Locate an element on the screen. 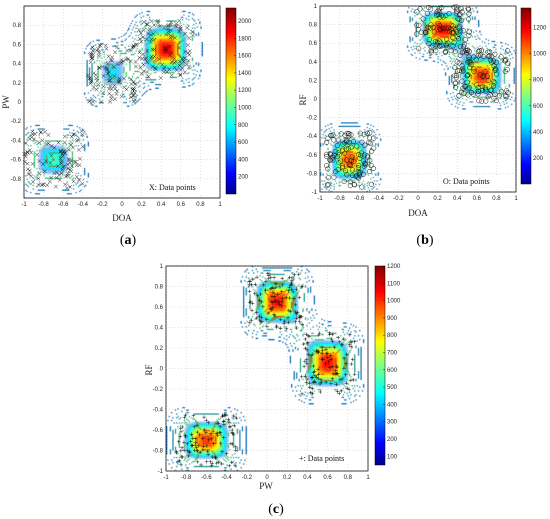 This screenshot has width=550, height=519. colorbar-tick-label: 700 is located at coordinates (392, 354).